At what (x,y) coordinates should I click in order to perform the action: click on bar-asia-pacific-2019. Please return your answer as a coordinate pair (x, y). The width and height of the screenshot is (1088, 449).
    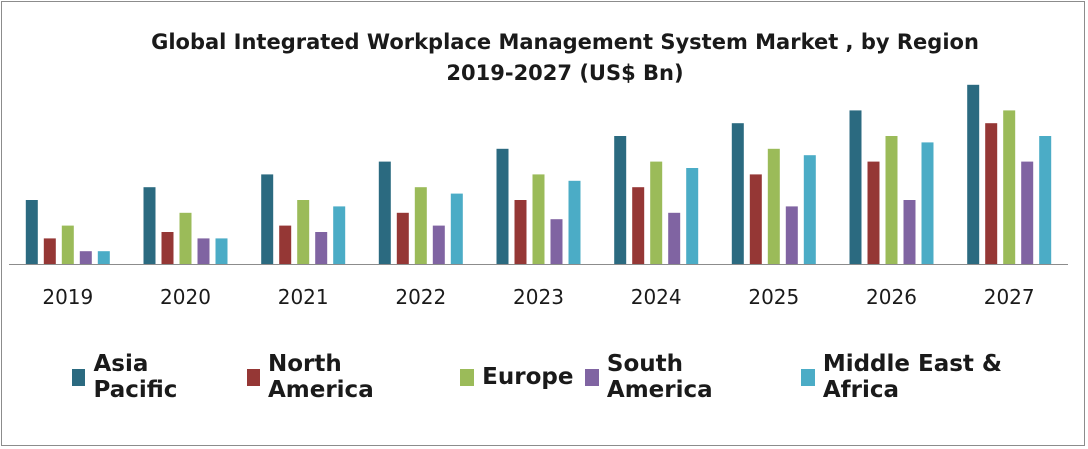
    Looking at the image, I should click on (31, 232).